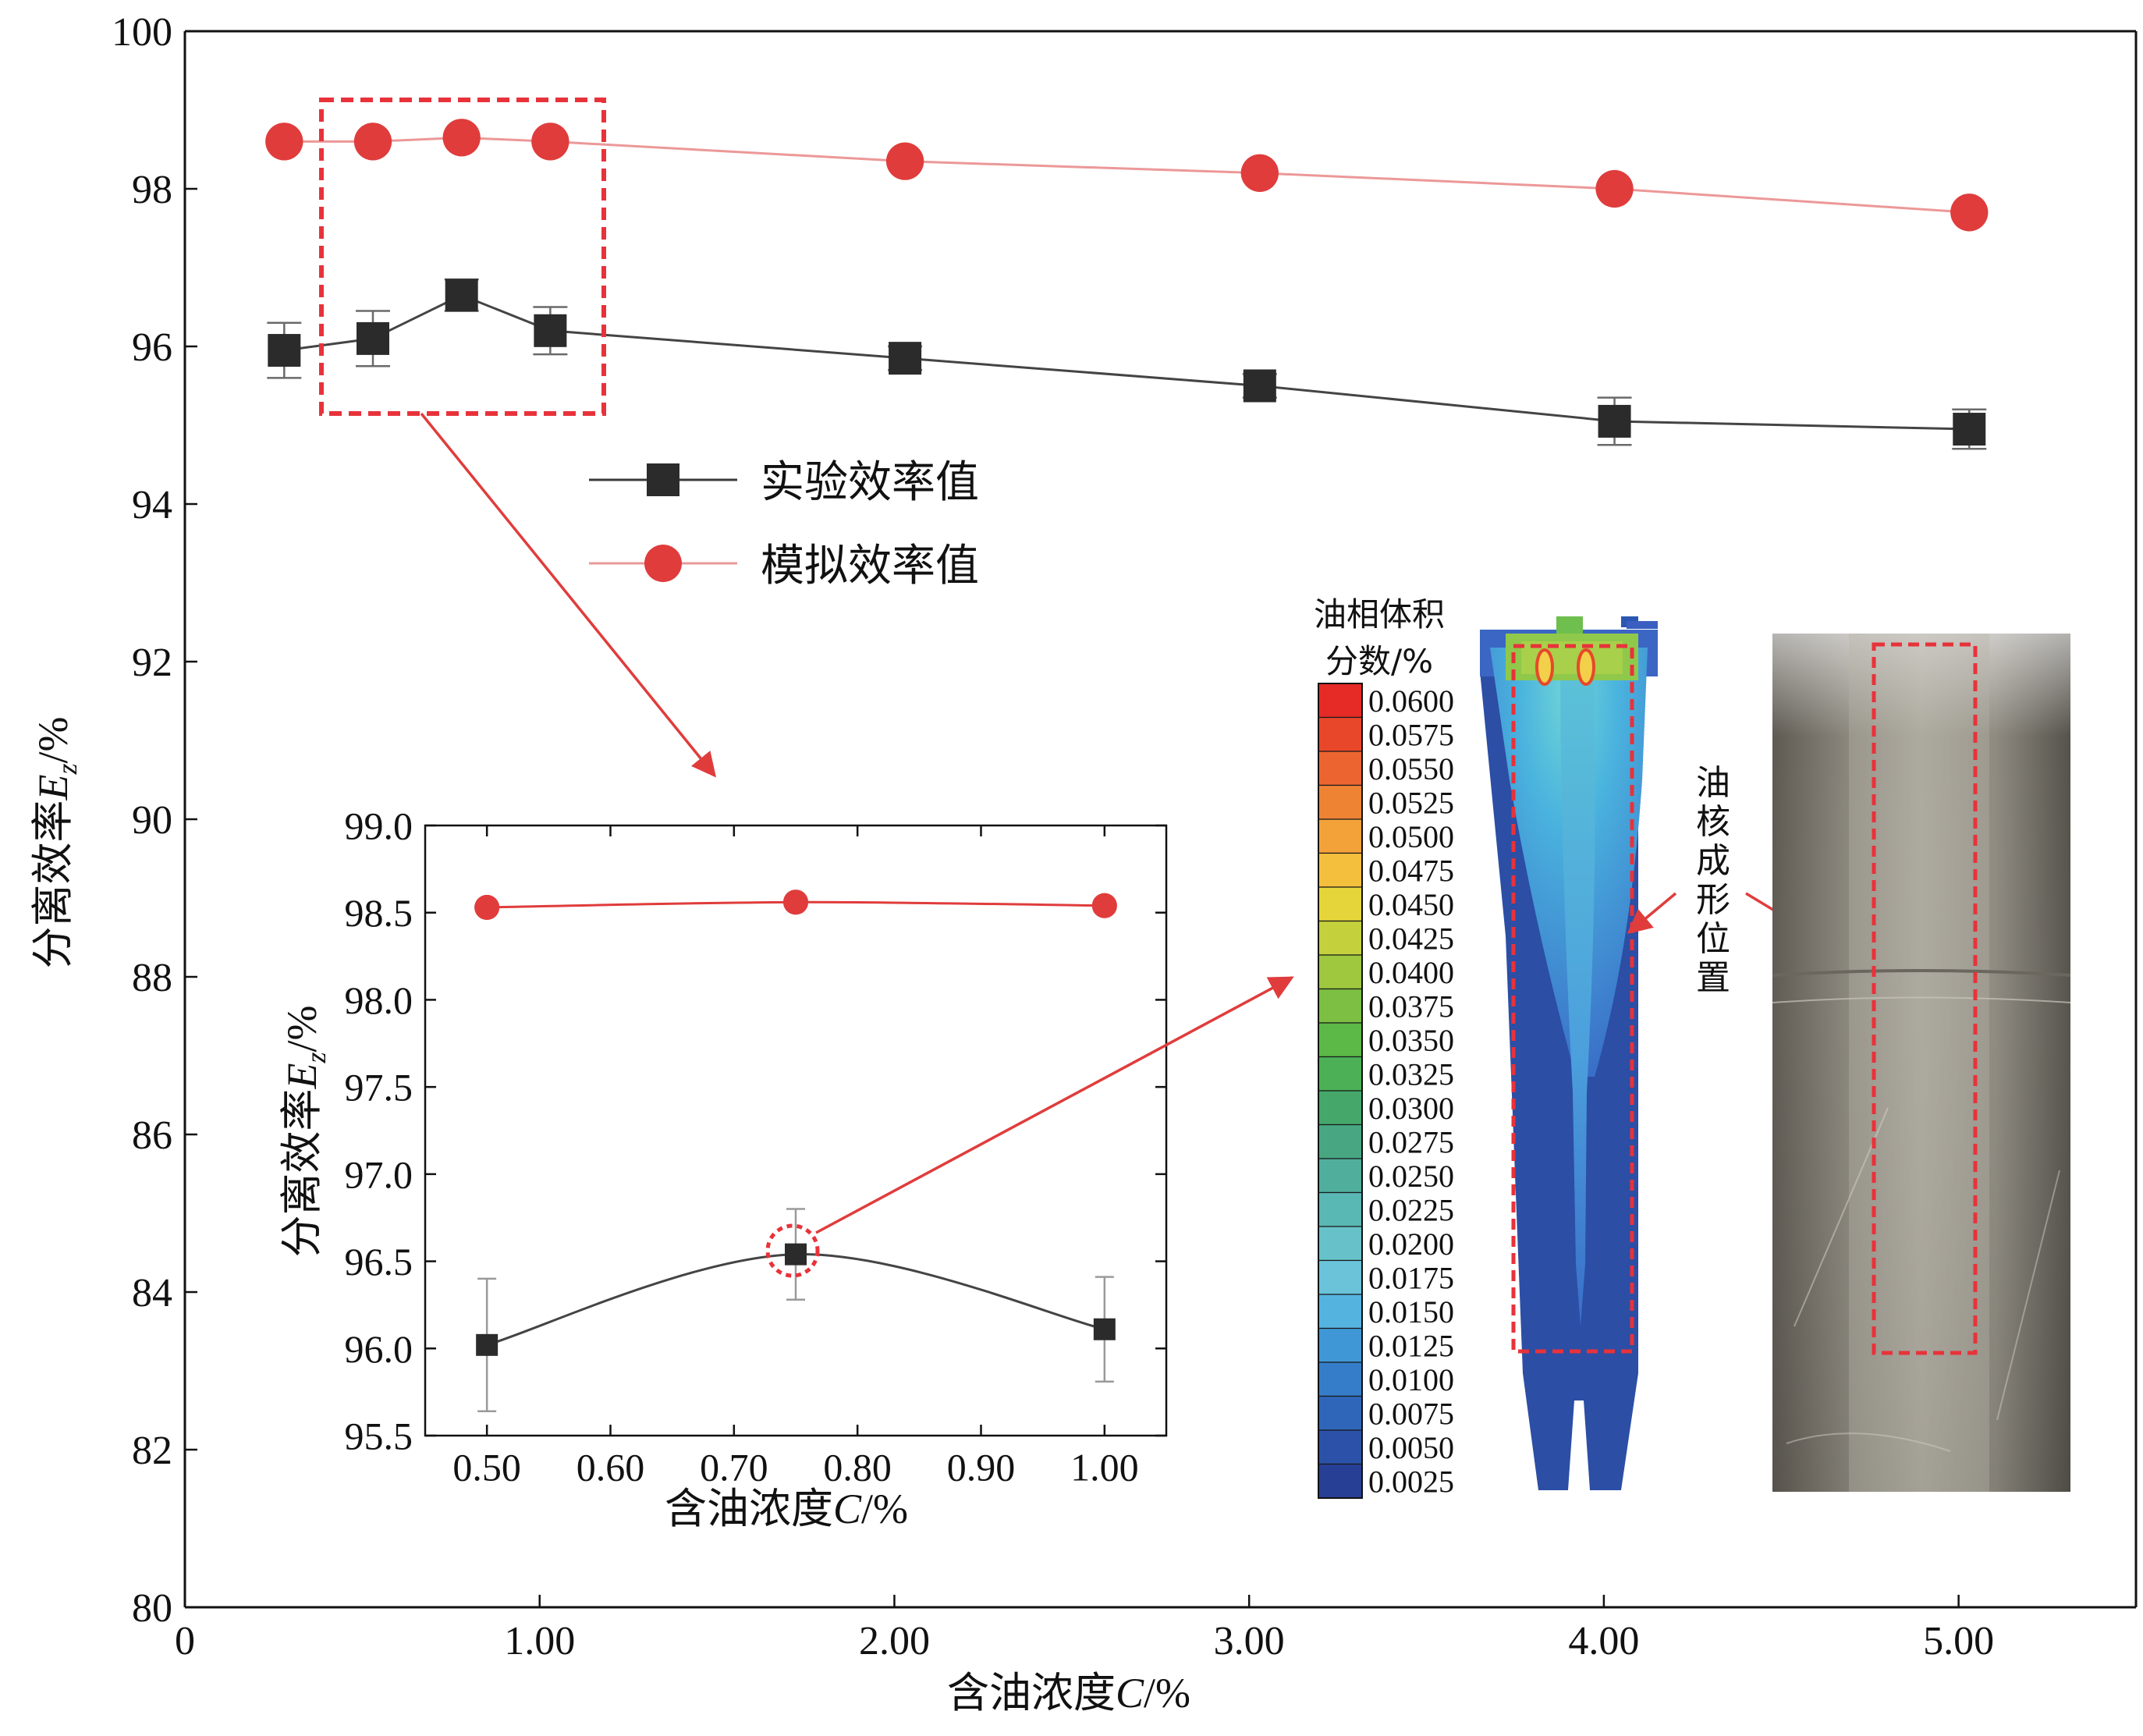  What do you see at coordinates (1586, 667) in the screenshot?
I see `cfd-hotspot-right` at bounding box center [1586, 667].